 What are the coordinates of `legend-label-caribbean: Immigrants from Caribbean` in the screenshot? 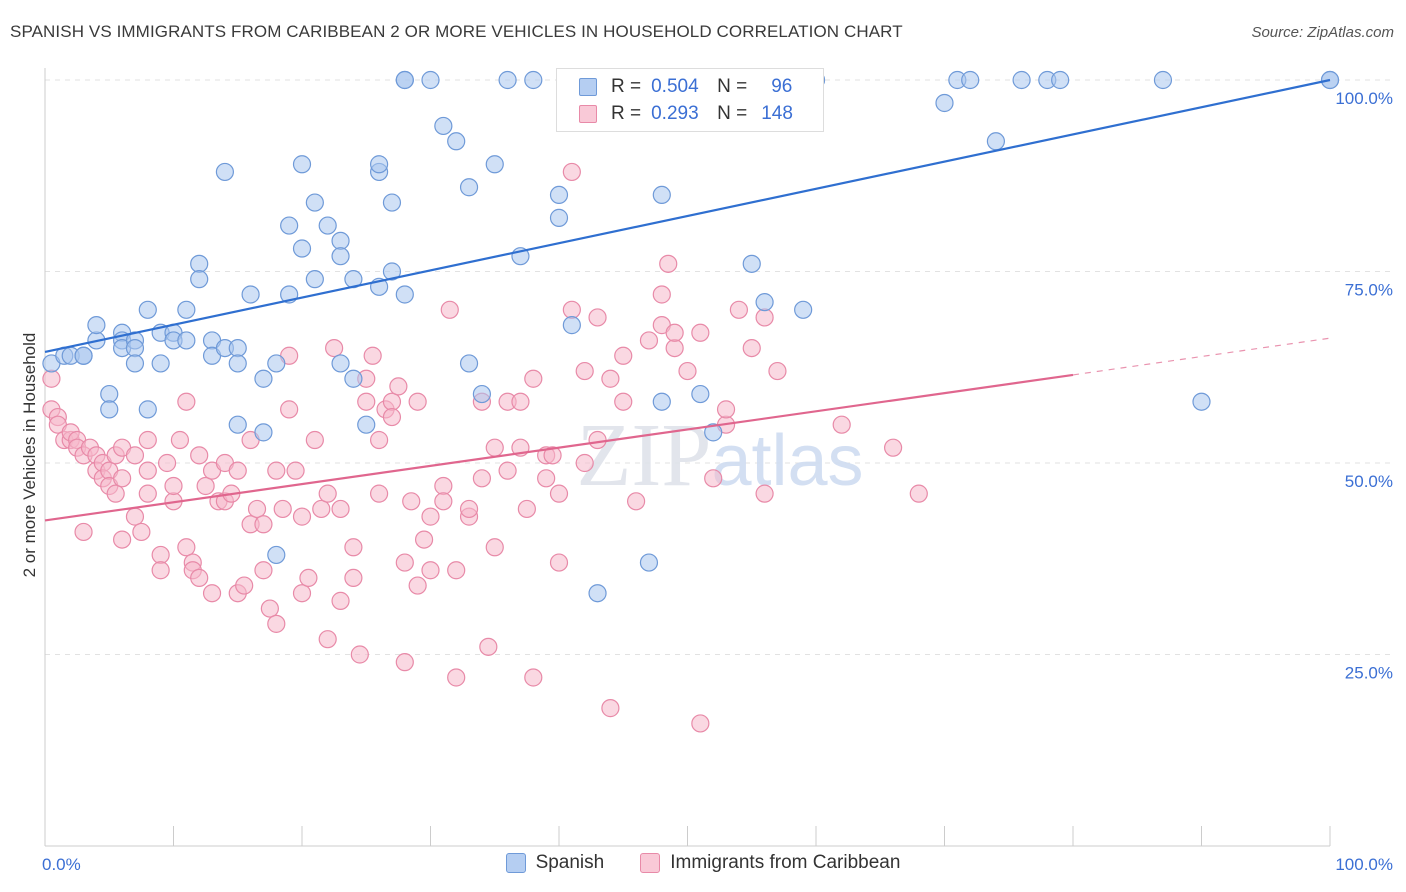 It's located at (785, 862).